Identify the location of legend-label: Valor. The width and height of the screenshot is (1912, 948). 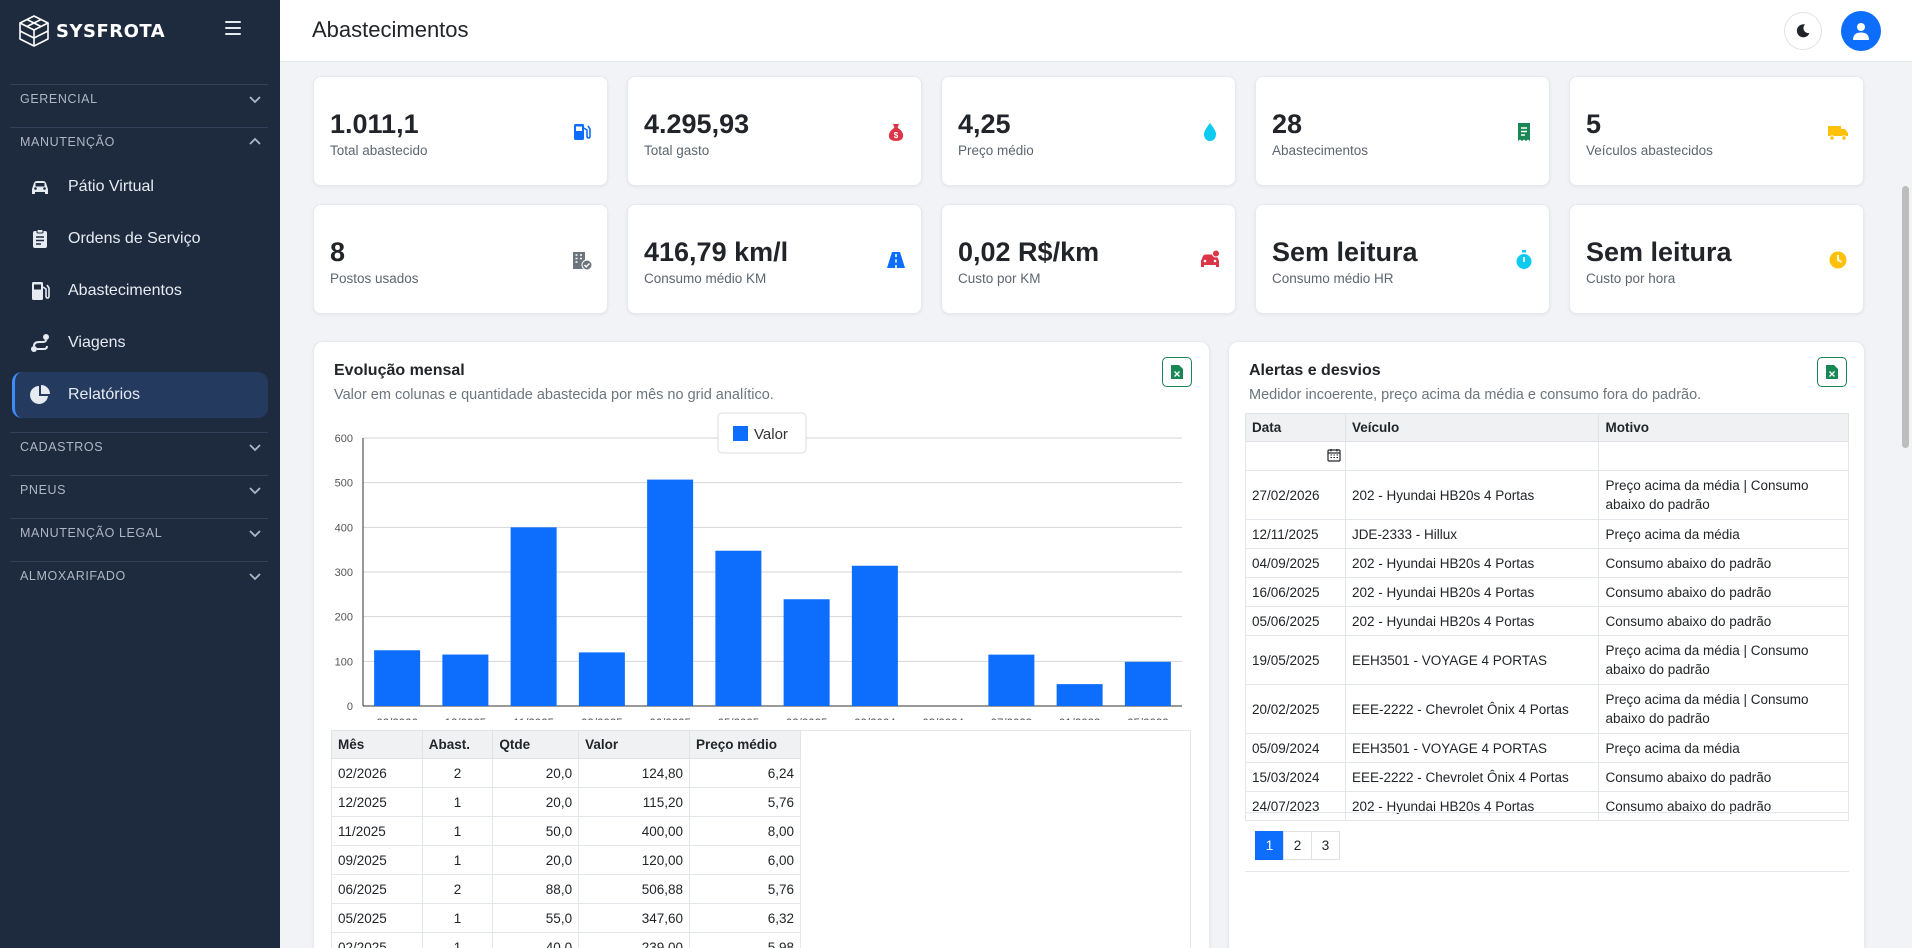
(771, 434).